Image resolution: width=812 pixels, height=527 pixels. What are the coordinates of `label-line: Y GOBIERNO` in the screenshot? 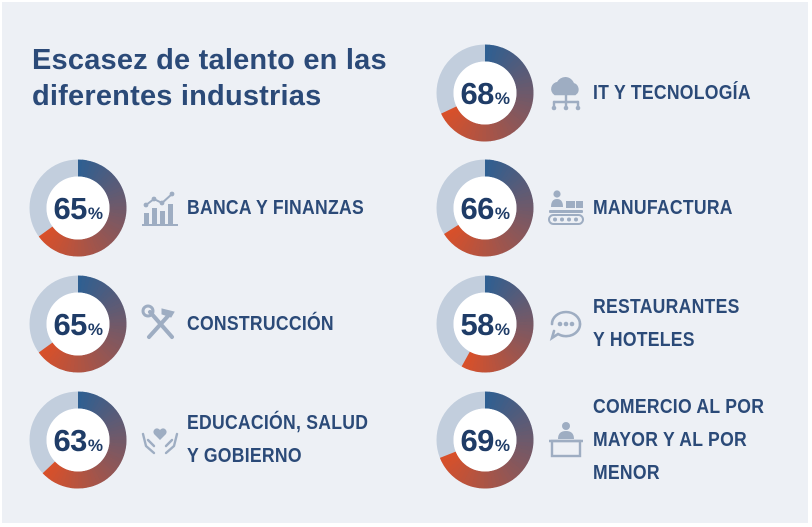 It's located at (244, 456).